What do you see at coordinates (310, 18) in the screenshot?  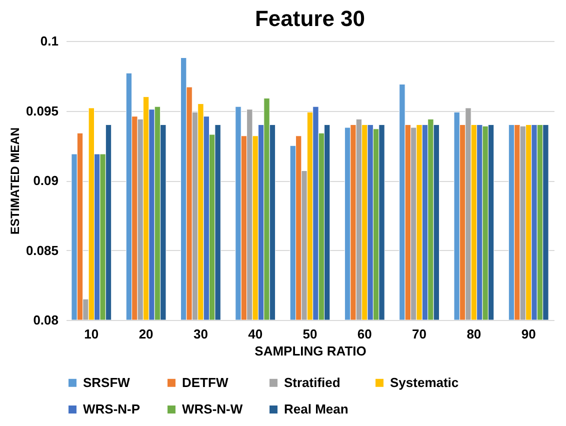 I see `chart-title: Feature 30` at bounding box center [310, 18].